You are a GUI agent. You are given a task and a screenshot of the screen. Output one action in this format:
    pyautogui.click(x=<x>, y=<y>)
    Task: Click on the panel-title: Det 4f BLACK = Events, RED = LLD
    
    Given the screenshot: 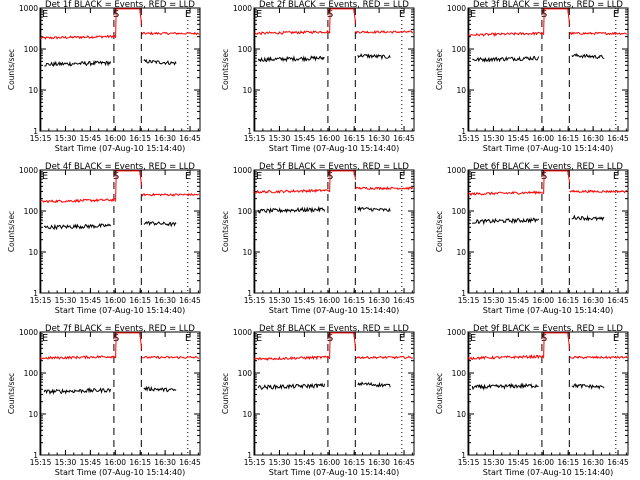 What is the action you would take?
    pyautogui.click(x=120, y=167)
    